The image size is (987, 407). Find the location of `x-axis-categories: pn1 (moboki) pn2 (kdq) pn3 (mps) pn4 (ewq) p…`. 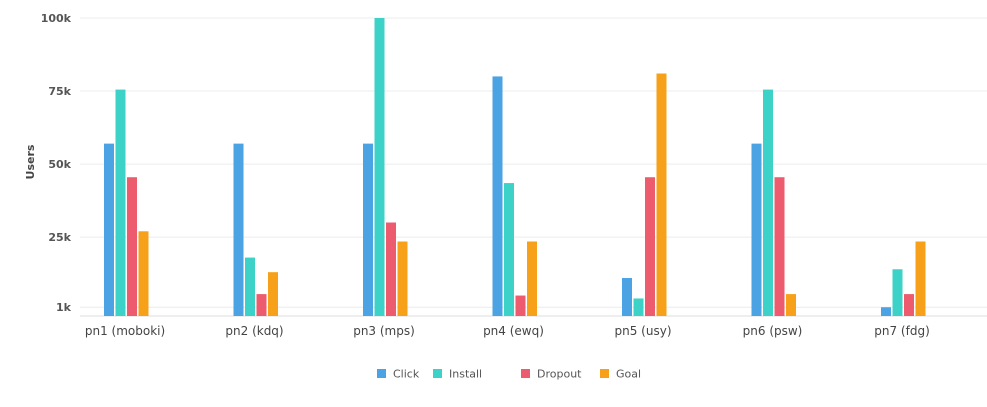

x-axis-categories: pn1 (moboki) pn2 (kdq) pn3 (mps) pn4 (ewq) p… is located at coordinates (507, 331).